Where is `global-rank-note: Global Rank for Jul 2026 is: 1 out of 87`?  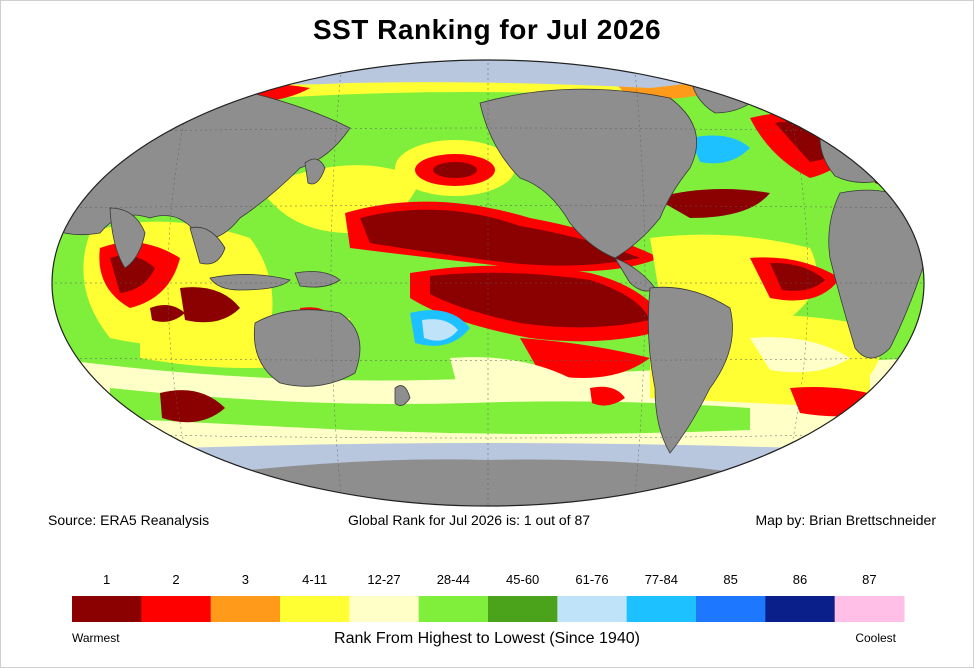
global-rank-note: Global Rank for Jul 2026 is: 1 out of 87 is located at coordinates (469, 520).